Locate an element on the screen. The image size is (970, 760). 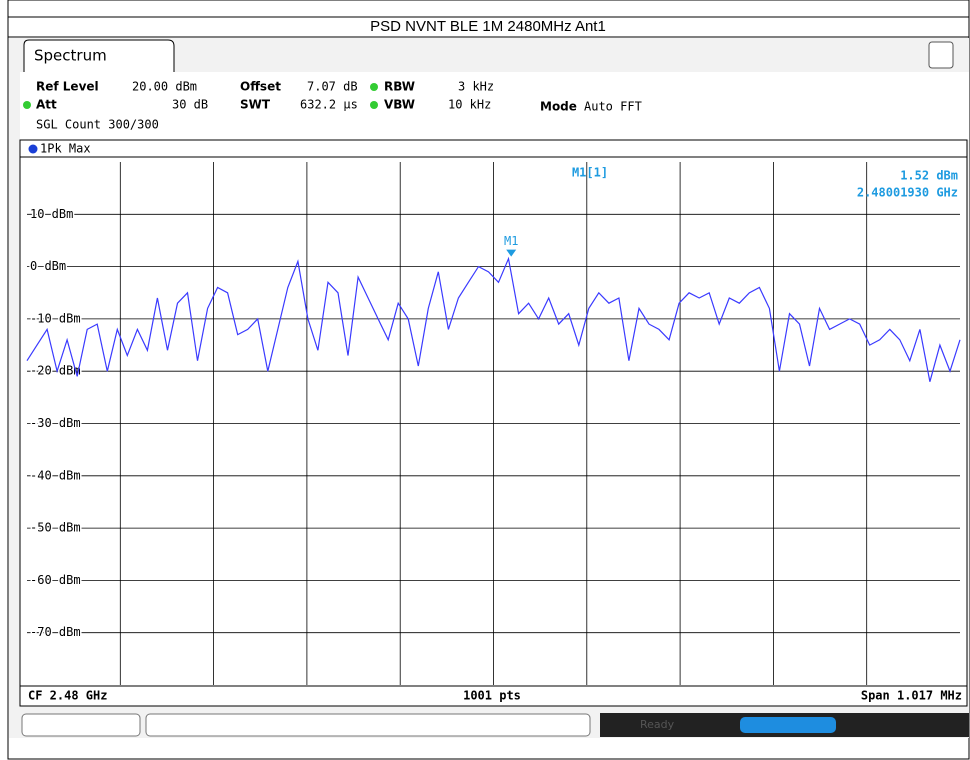
label: SWT is located at coordinates (255, 105).